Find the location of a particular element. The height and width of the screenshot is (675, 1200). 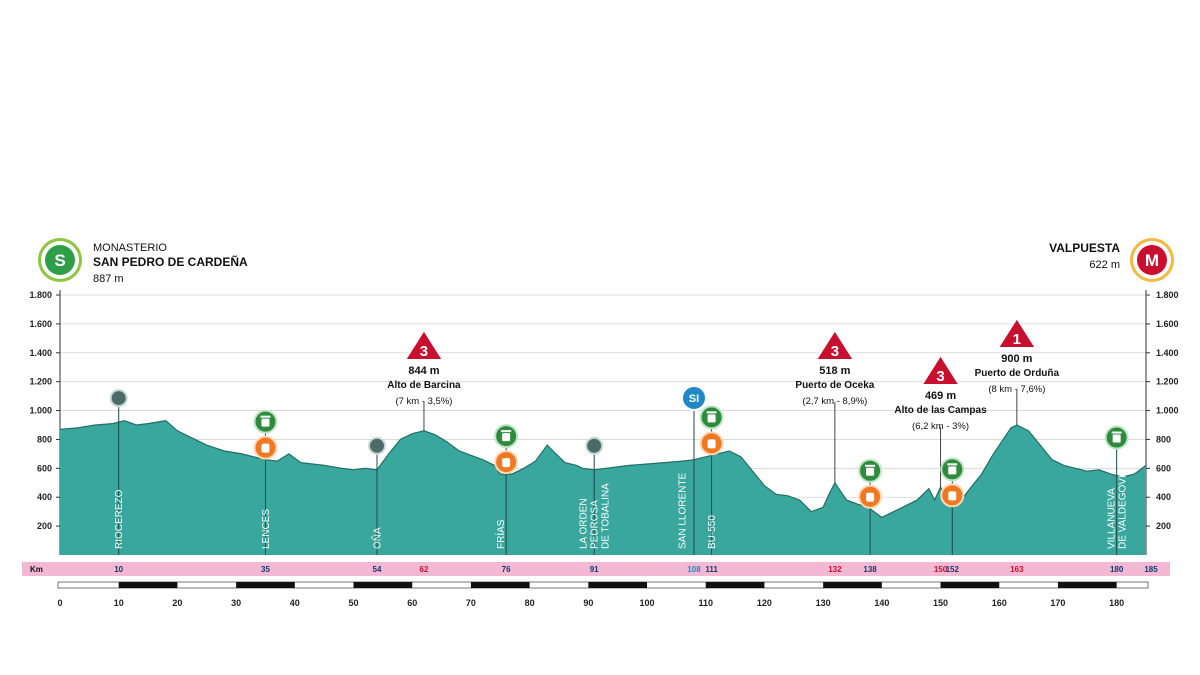

x-tick-label: 140 is located at coordinates (881, 603).